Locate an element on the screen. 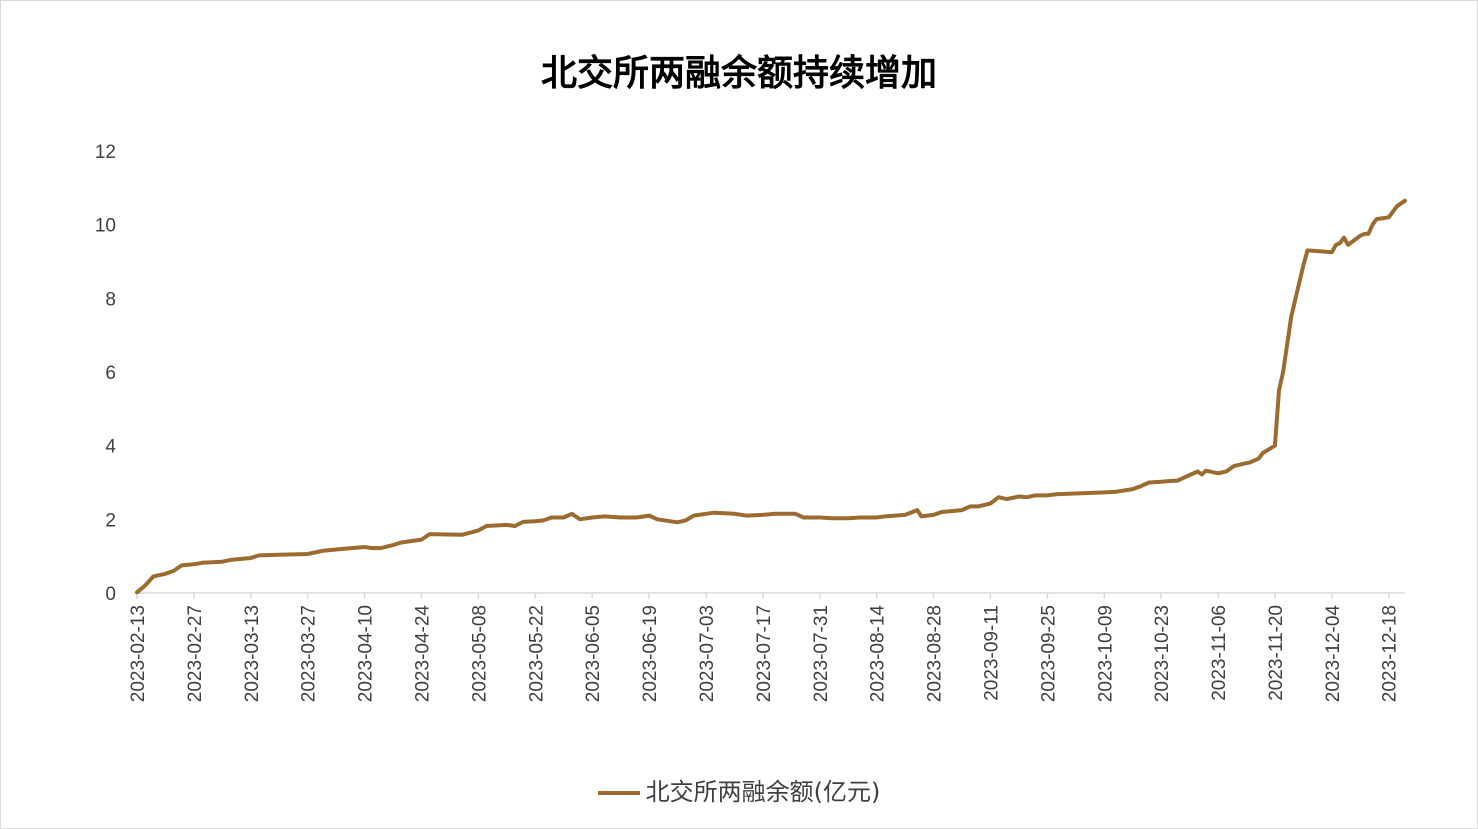 The height and width of the screenshot is (829, 1478). legend-label: 北交所两融余额(亿元) is located at coordinates (763, 792).